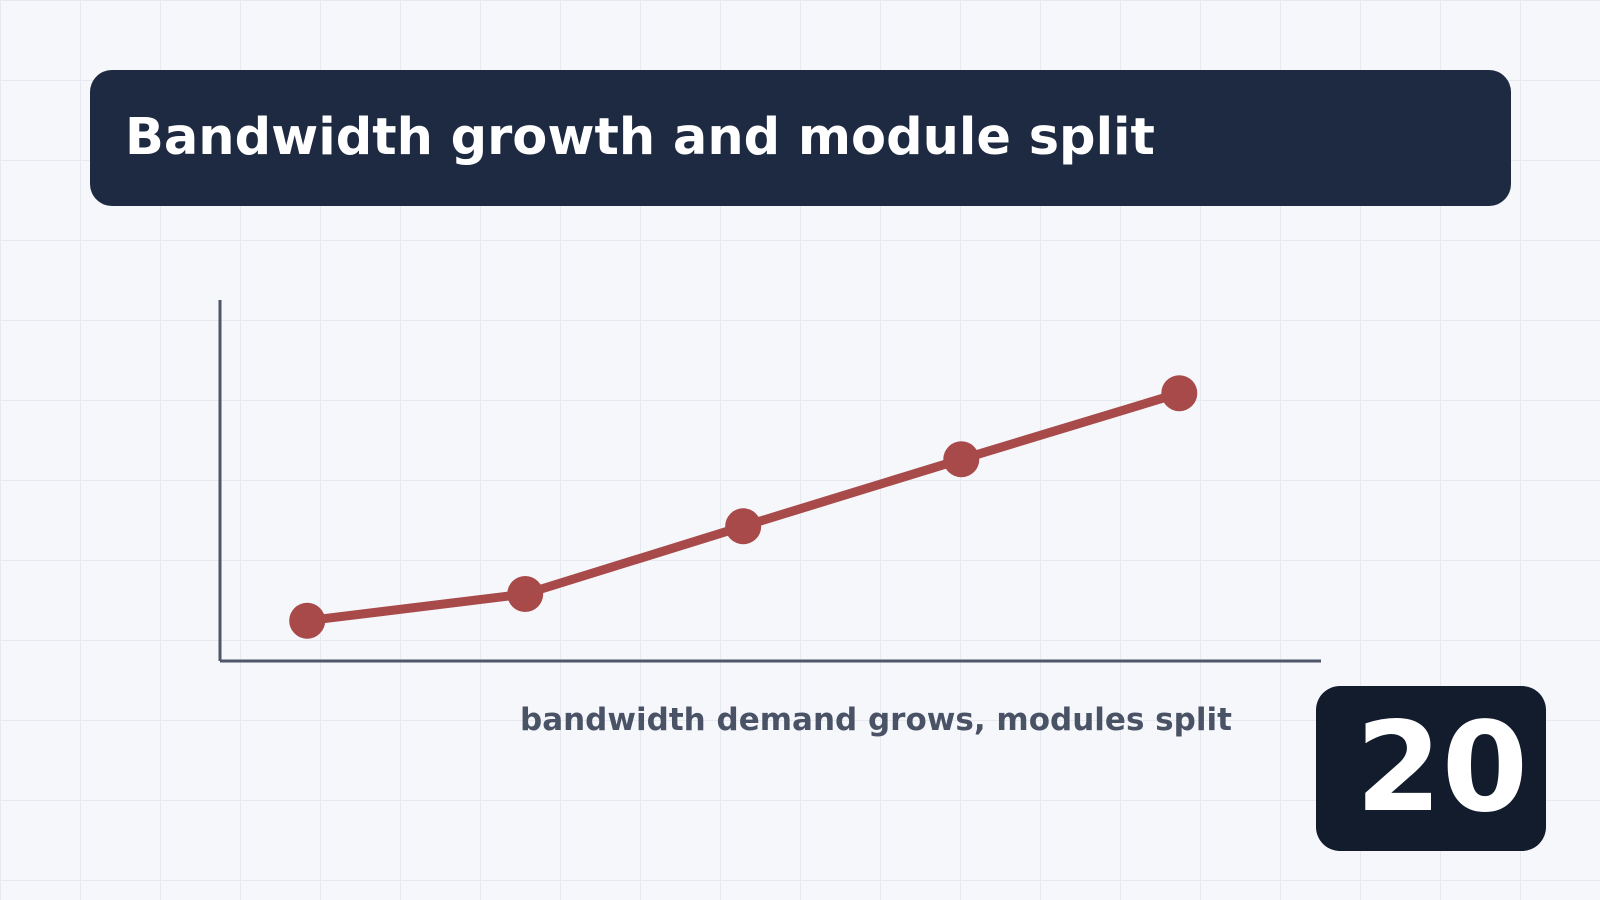 The height and width of the screenshot is (900, 1600). I want to click on slide-title: Bandwidth growth and module split, so click(640, 137).